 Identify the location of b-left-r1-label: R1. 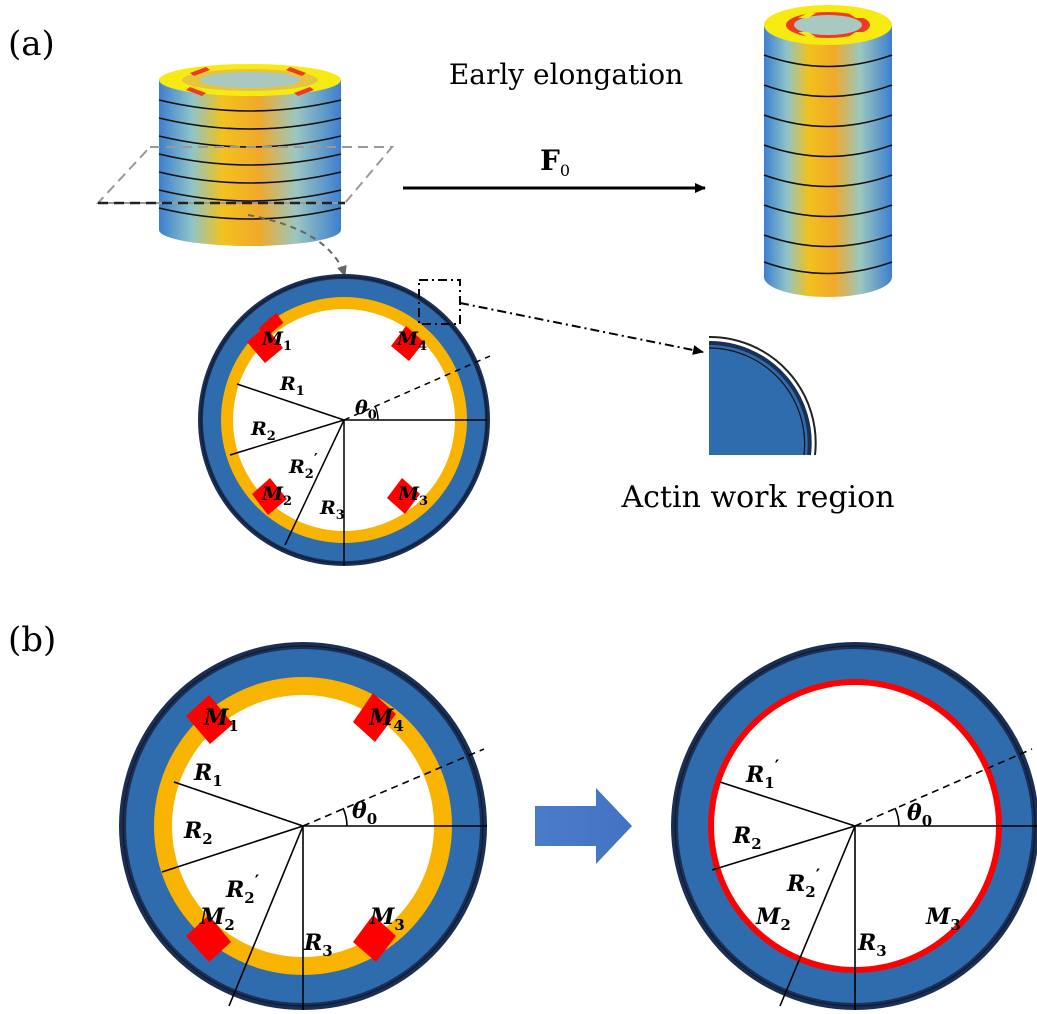
(208, 775).